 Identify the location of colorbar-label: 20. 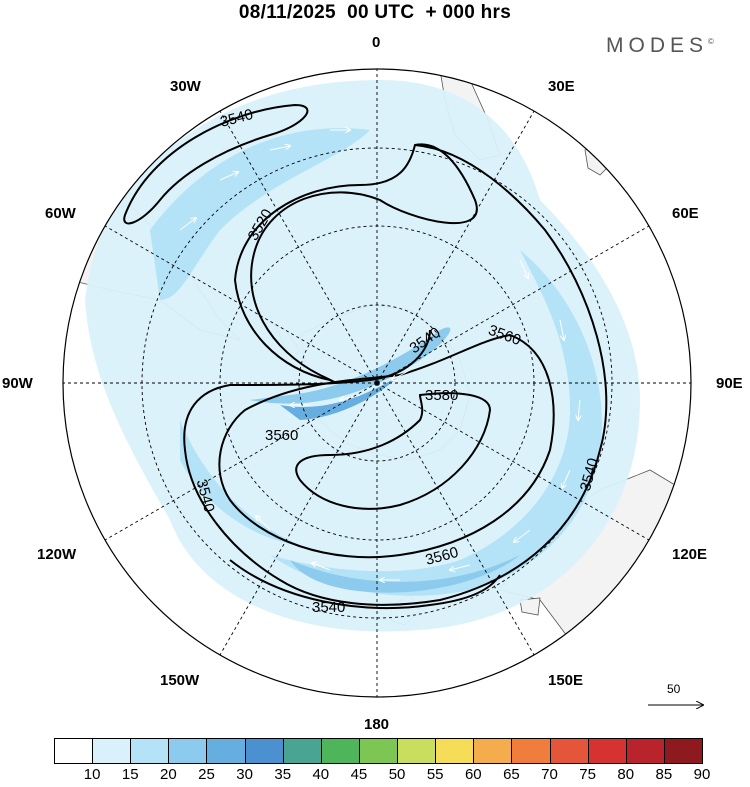
(168, 774).